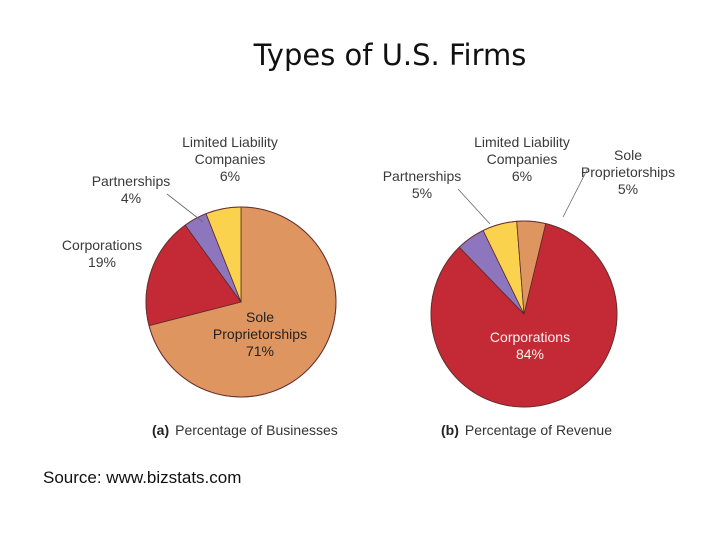 The height and width of the screenshot is (540, 720). Describe the element at coordinates (526, 430) in the screenshot. I see `chart-caption: (b) Percentage of Revenue` at that location.